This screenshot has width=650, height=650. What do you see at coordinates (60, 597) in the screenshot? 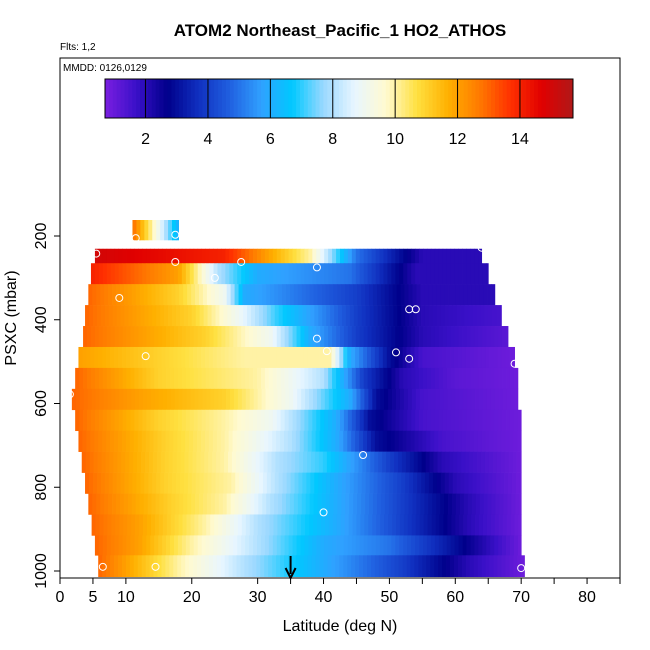
I see `x-tick-label: 0` at bounding box center [60, 597].